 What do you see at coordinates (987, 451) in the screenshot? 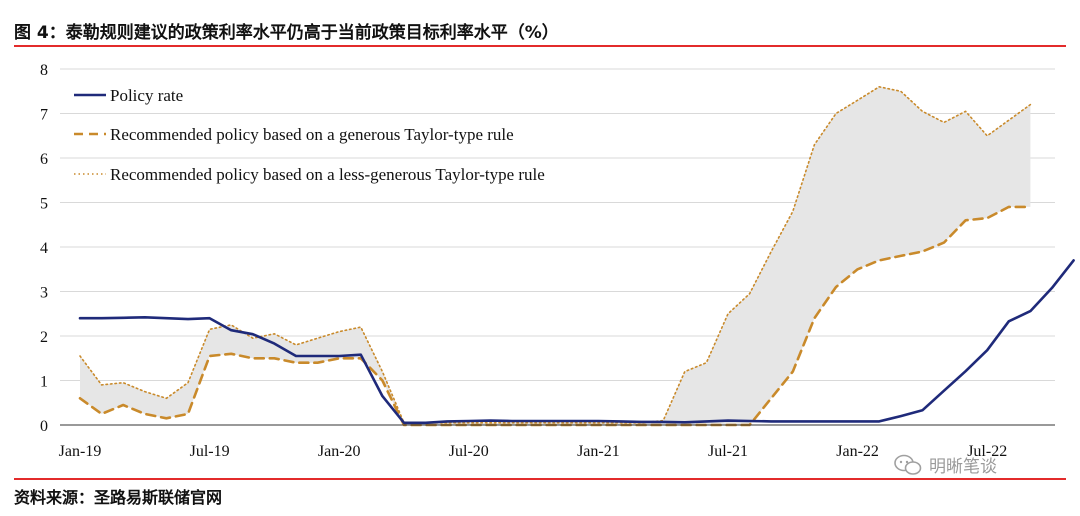
I see `x-tick-jul-22: Jul-22` at bounding box center [987, 451].